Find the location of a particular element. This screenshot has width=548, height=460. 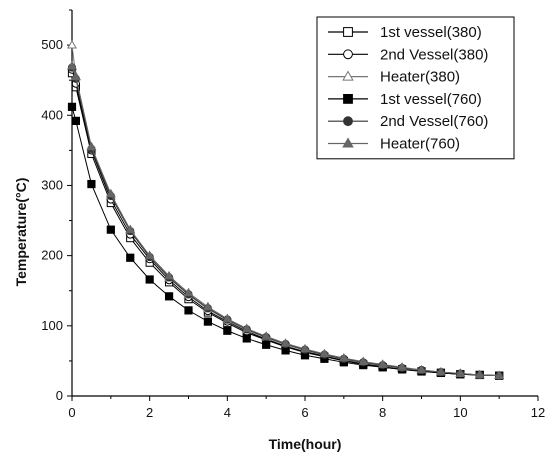

y-tick-label: 400 is located at coordinates (52, 114).